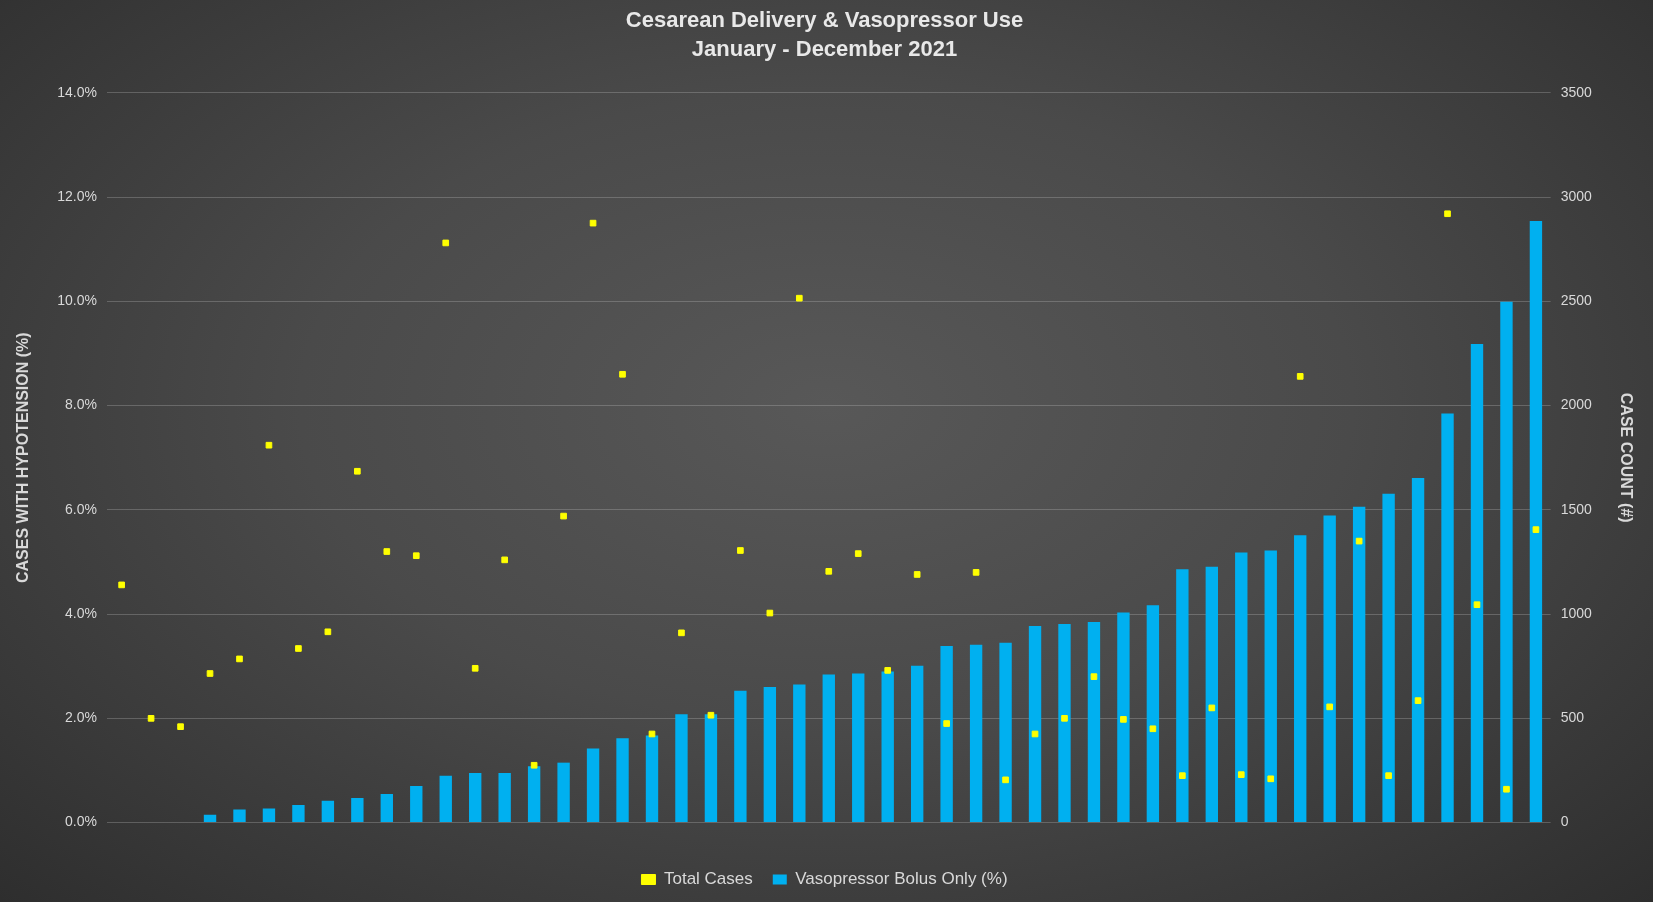 This screenshot has width=1653, height=902. What do you see at coordinates (77, 195) in the screenshot?
I see `y-tick-label: 12.0%` at bounding box center [77, 195].